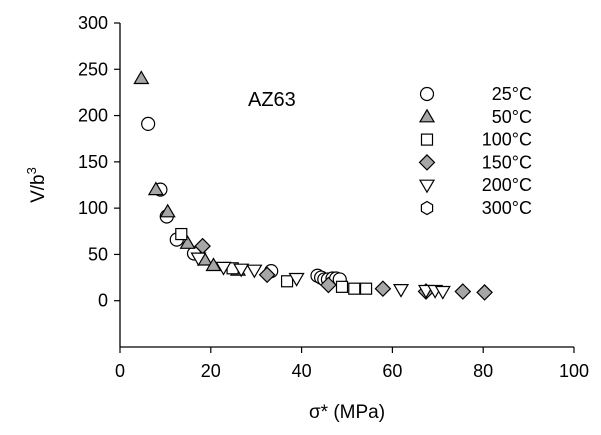  Describe the element at coordinates (507, 185) in the screenshot. I see `legend-label: 200°C` at that location.